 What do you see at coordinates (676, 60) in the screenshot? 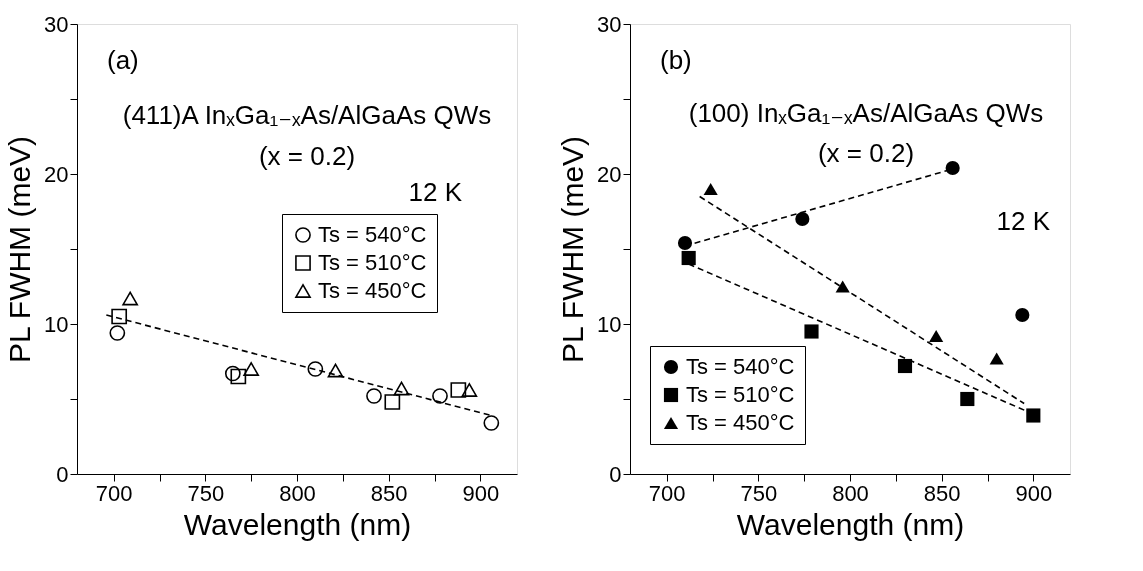
I see `annotation: (b)` at bounding box center [676, 60].